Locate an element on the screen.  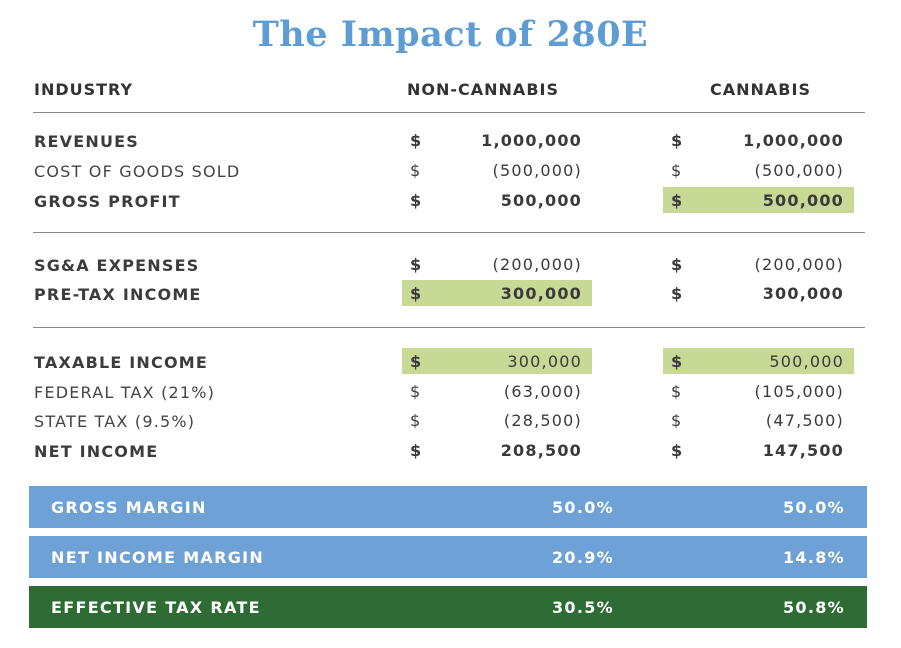
table-row: COST OF GOODS SOLD $ (500,000) $ (500,000) is located at coordinates (450, 171).